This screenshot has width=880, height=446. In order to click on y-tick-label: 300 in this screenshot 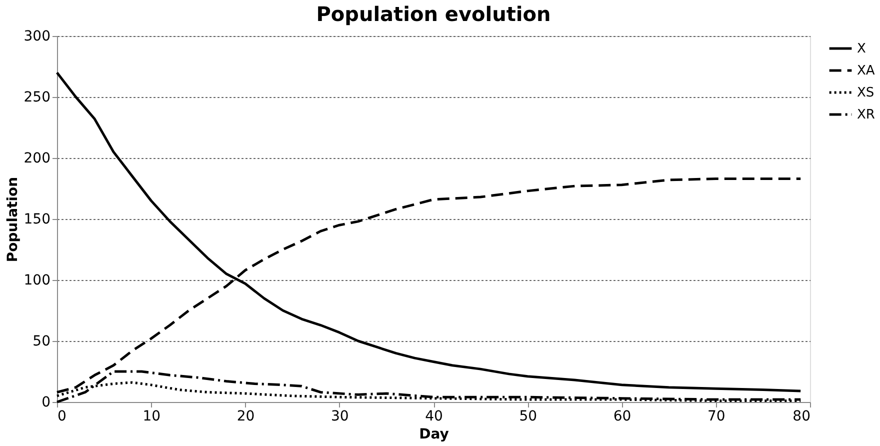, I will do `click(37, 36)`.